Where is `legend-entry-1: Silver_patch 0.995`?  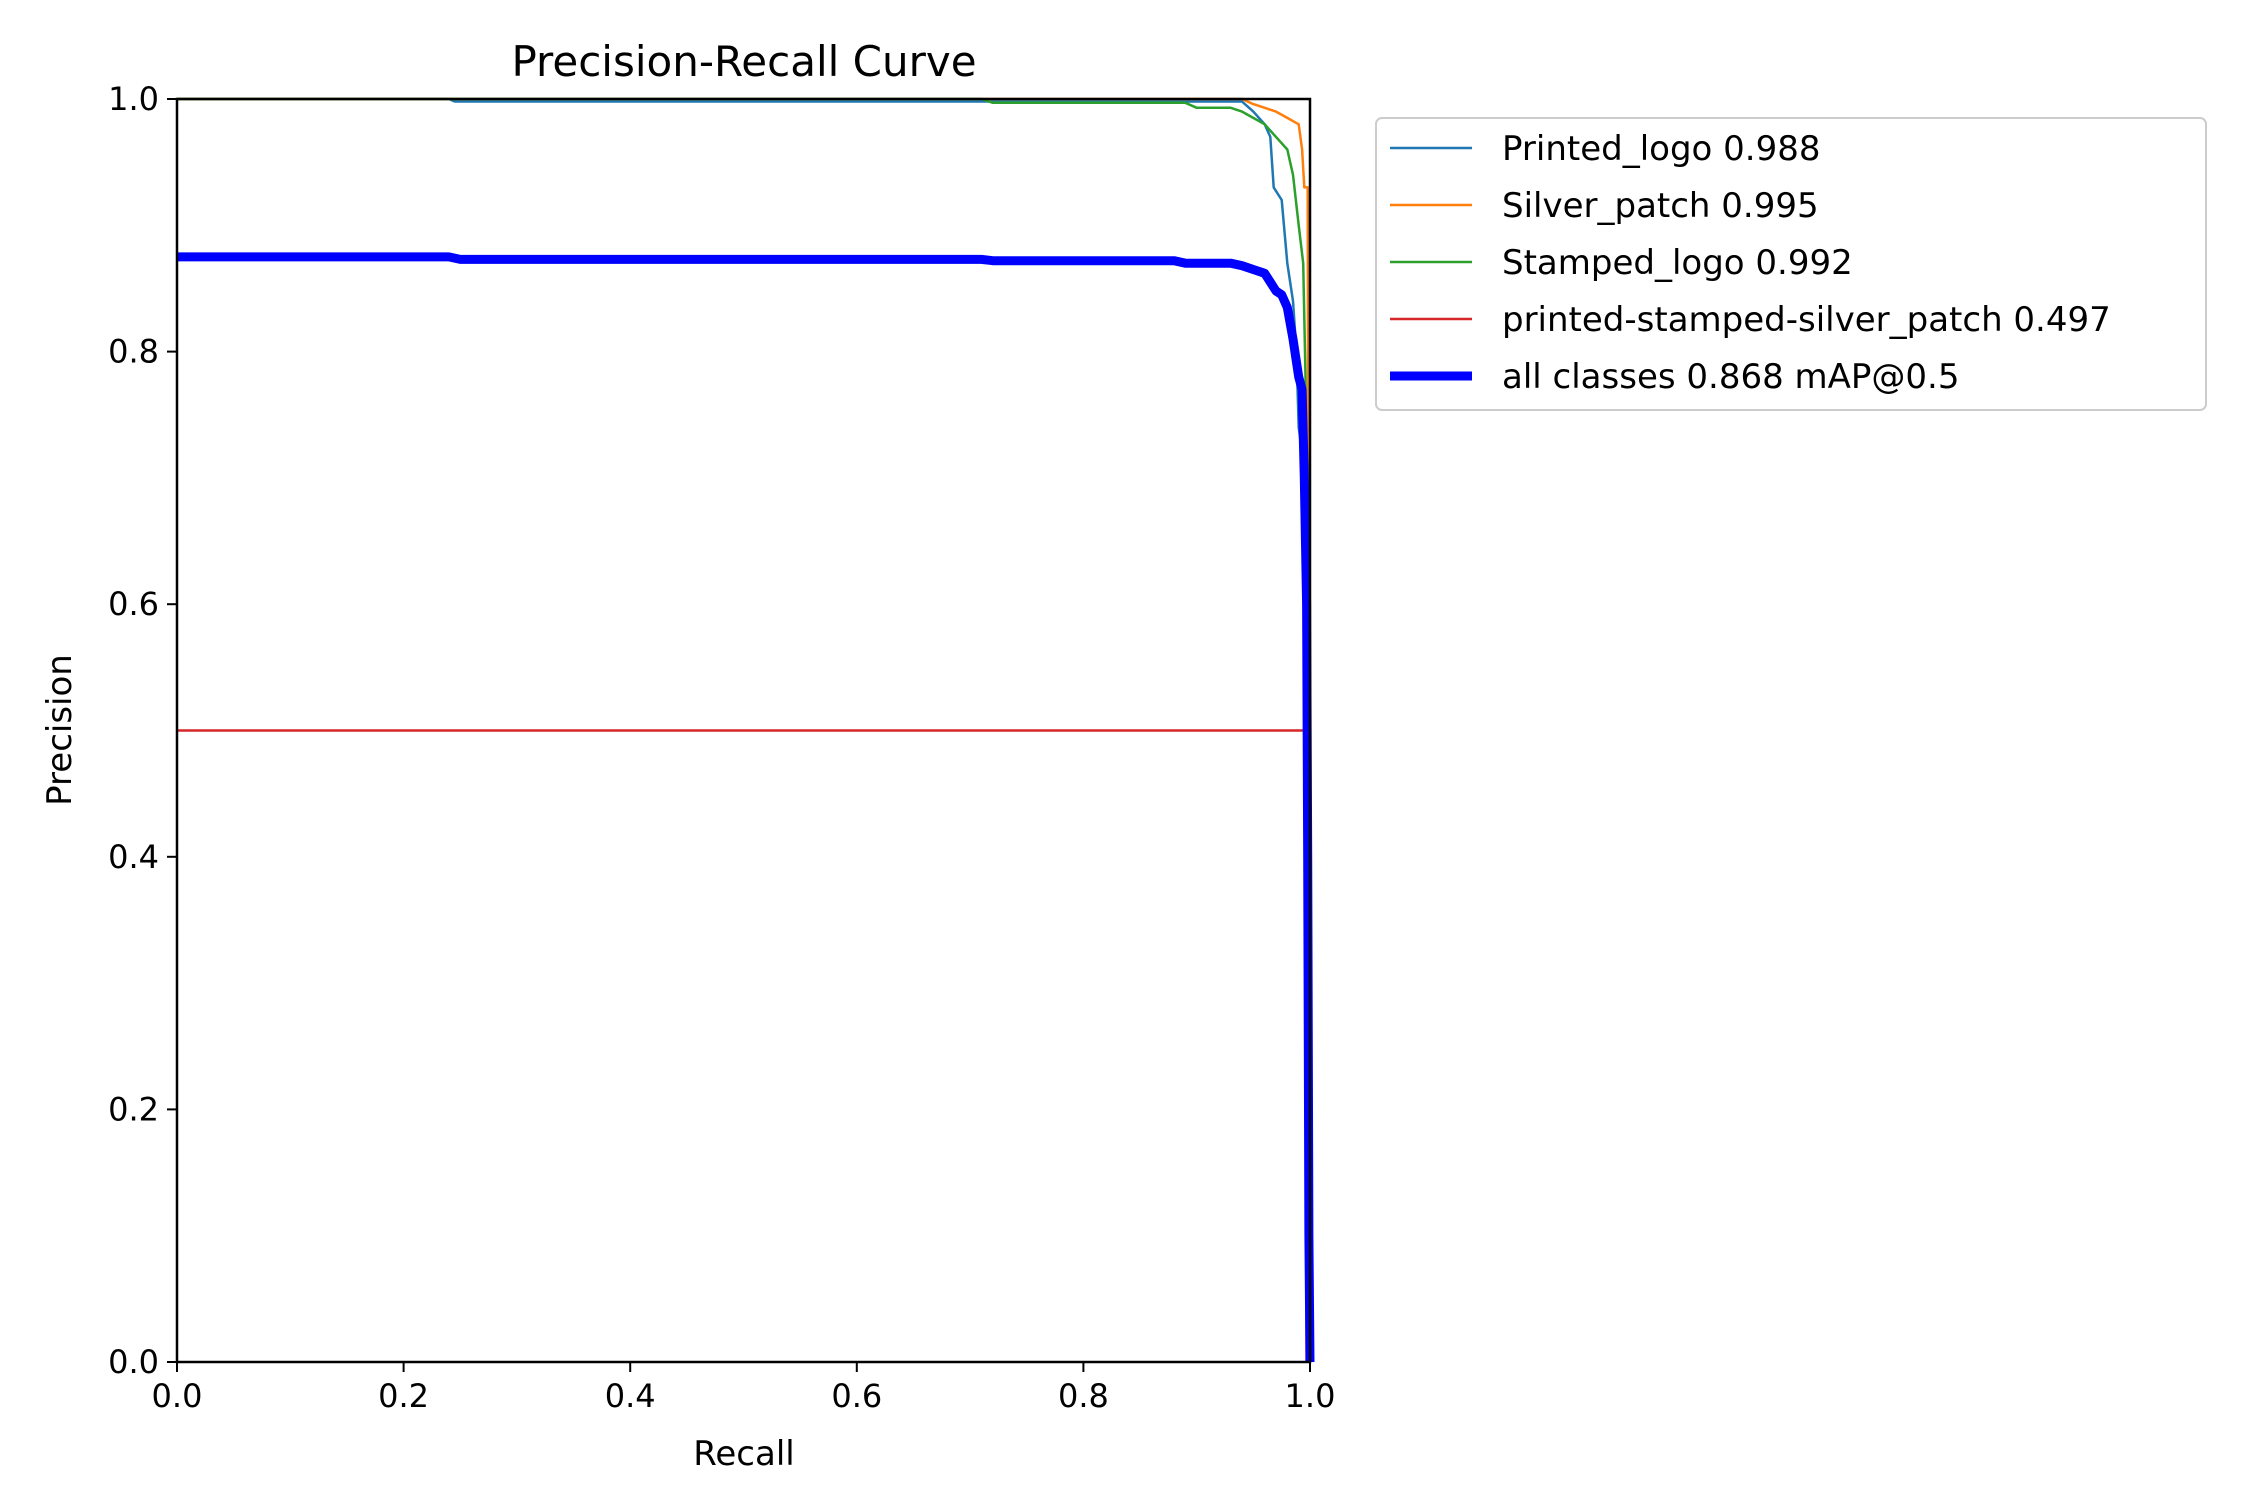
legend-entry-1: Silver_patch 0.995 is located at coordinates (1660, 206).